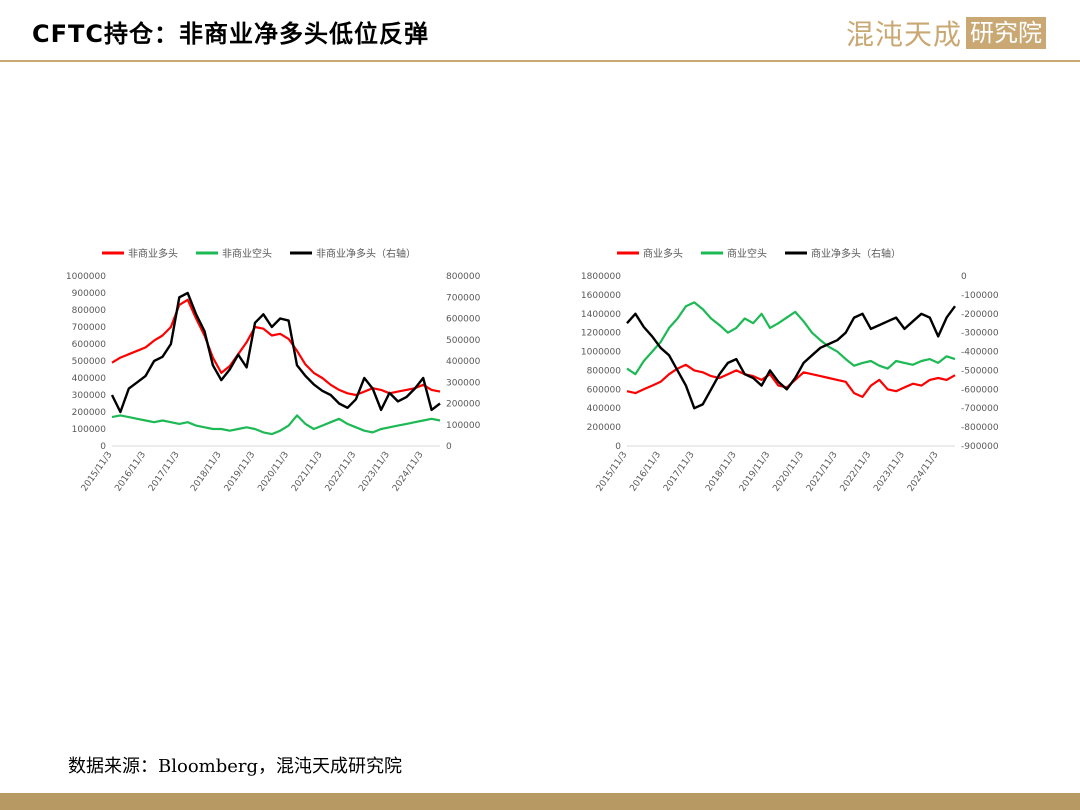 This screenshot has width=1080, height=810. I want to click on y-left-tick-label: 1400000, so click(601, 315).